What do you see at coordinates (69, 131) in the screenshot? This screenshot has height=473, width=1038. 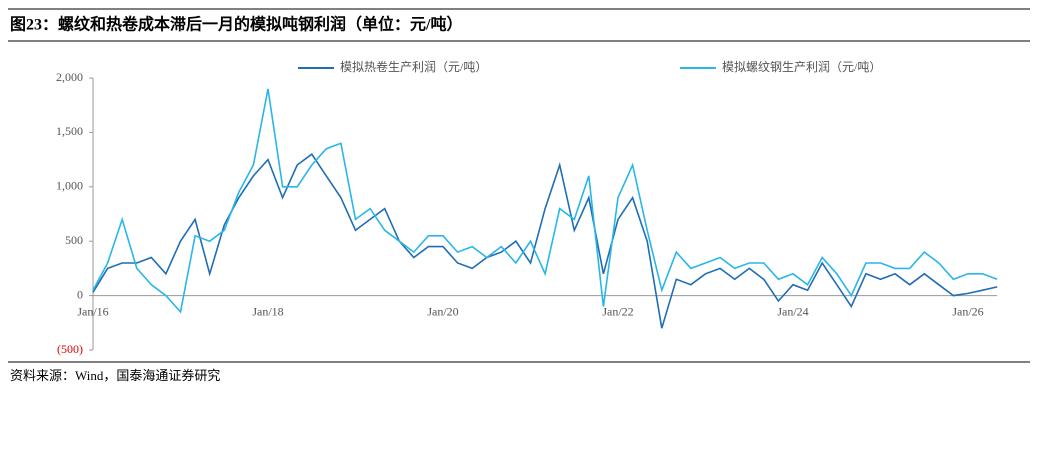 I see `y-tick-label: 1,500` at bounding box center [69, 131].